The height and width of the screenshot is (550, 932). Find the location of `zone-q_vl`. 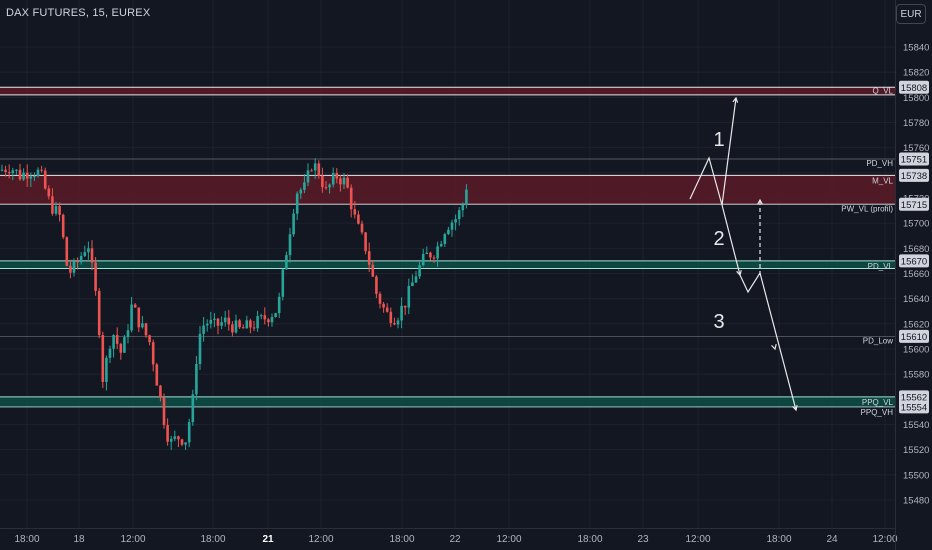

zone-q_vl is located at coordinates (447, 91).